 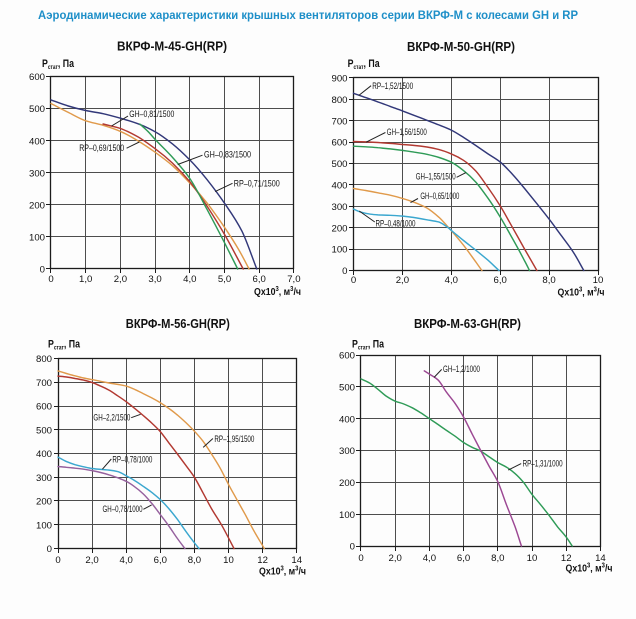 What do you see at coordinates (101, 148) in the screenshot?
I see `svg-text: RP–0,69/1500` at bounding box center [101, 148].